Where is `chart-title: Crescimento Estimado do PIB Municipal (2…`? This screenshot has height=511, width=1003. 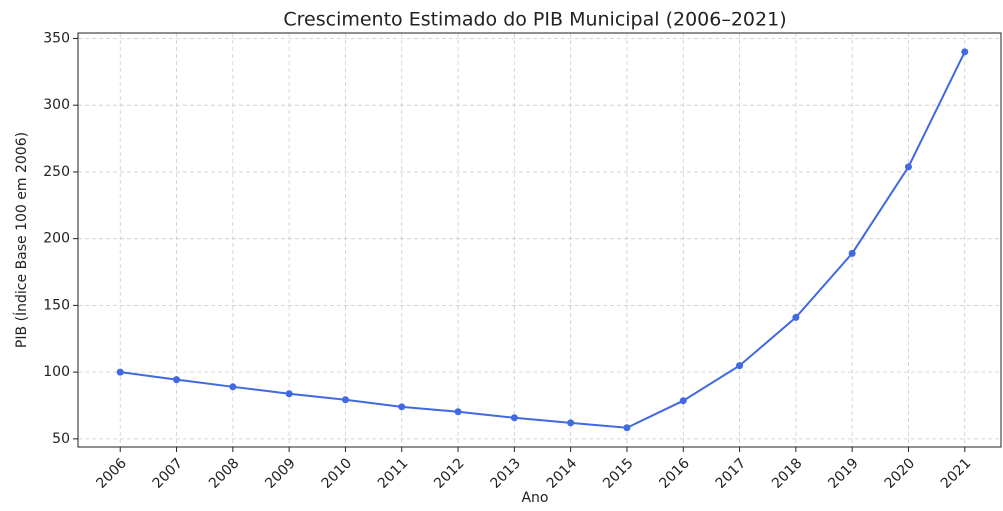 chart-title: Crescimento Estimado do PIB Municipal (2… is located at coordinates (534, 20).